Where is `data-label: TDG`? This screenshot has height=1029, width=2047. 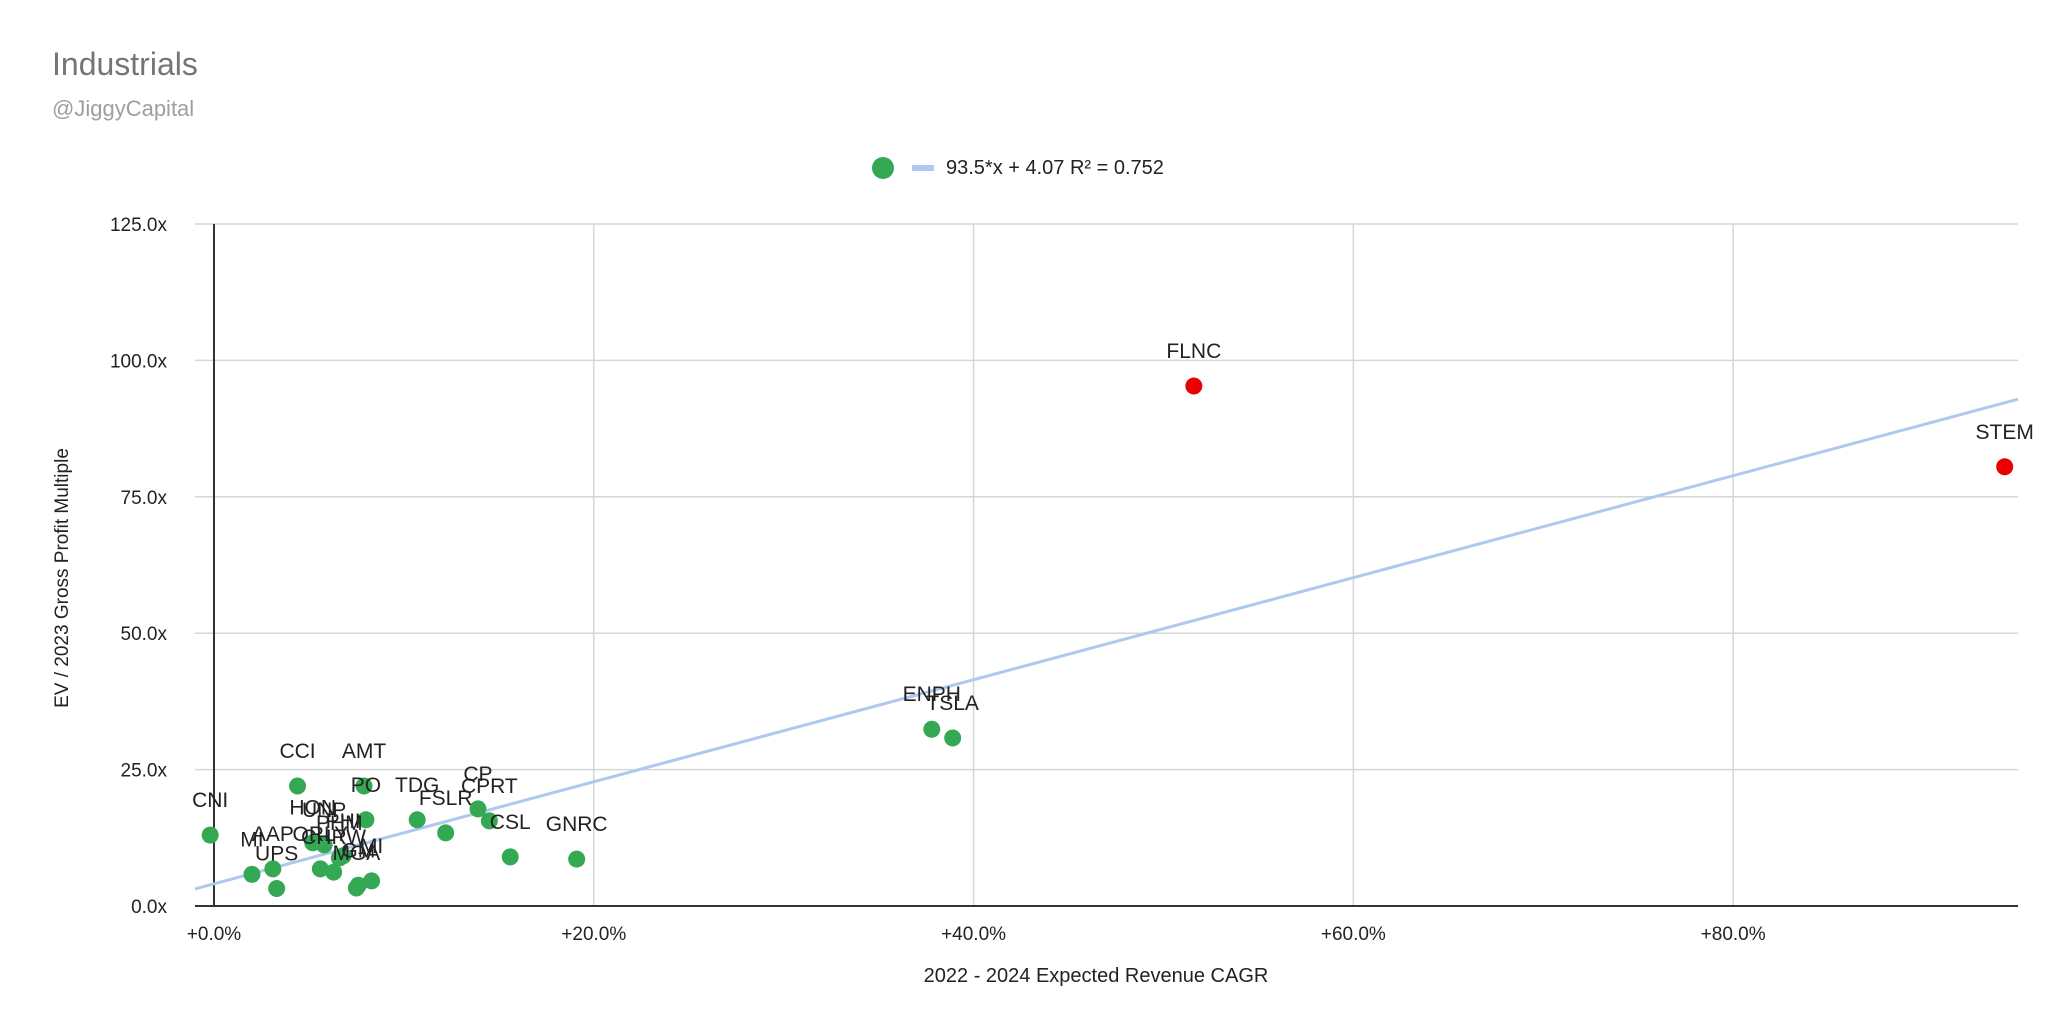 data-label: TDG is located at coordinates (417, 785).